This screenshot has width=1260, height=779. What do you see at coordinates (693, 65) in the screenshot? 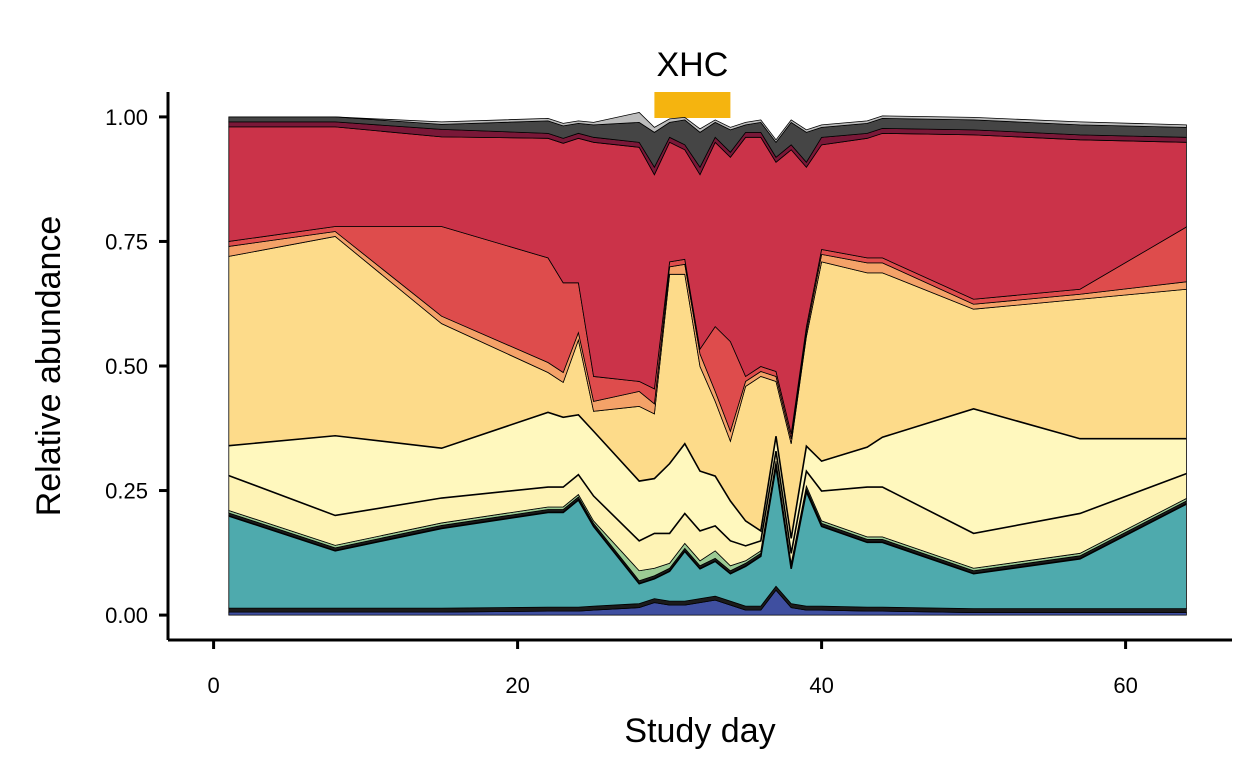
I see `treatment-label: XHC` at bounding box center [693, 65].